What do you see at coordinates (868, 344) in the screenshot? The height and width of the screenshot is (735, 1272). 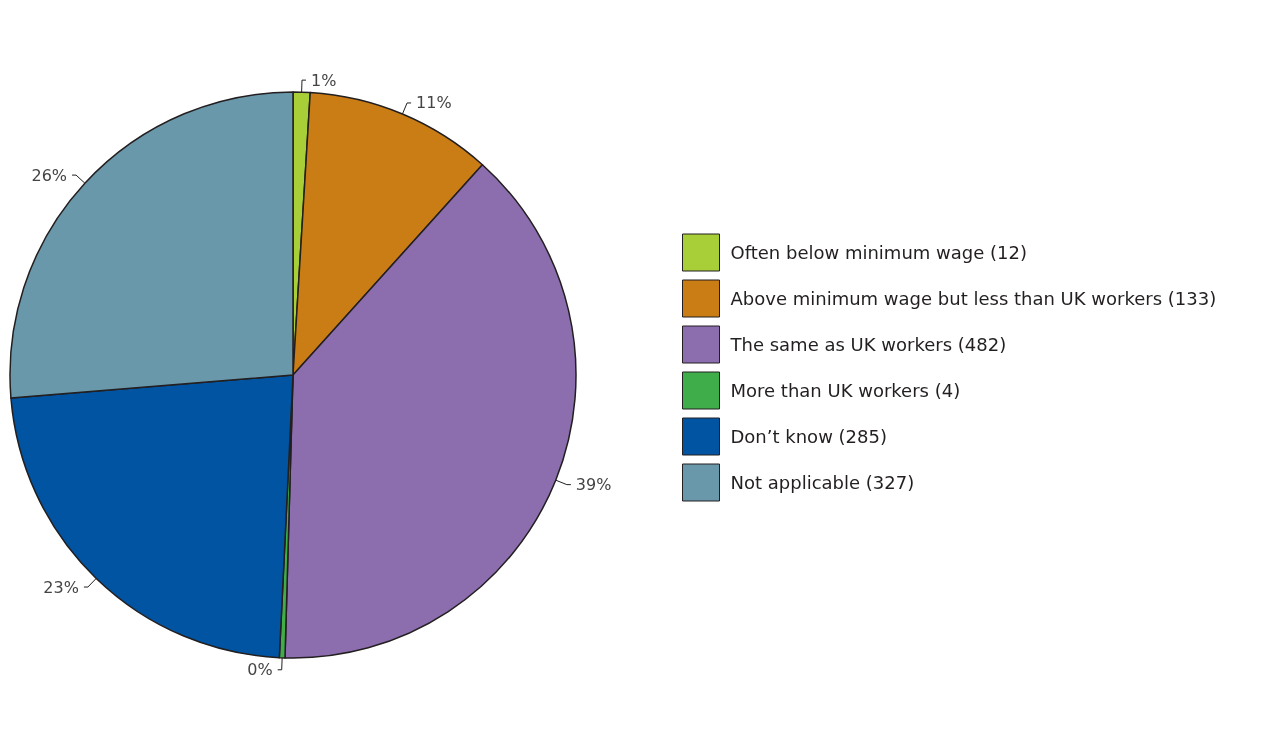 I see `legend-label: The same as UK workers (482)` at bounding box center [868, 344].